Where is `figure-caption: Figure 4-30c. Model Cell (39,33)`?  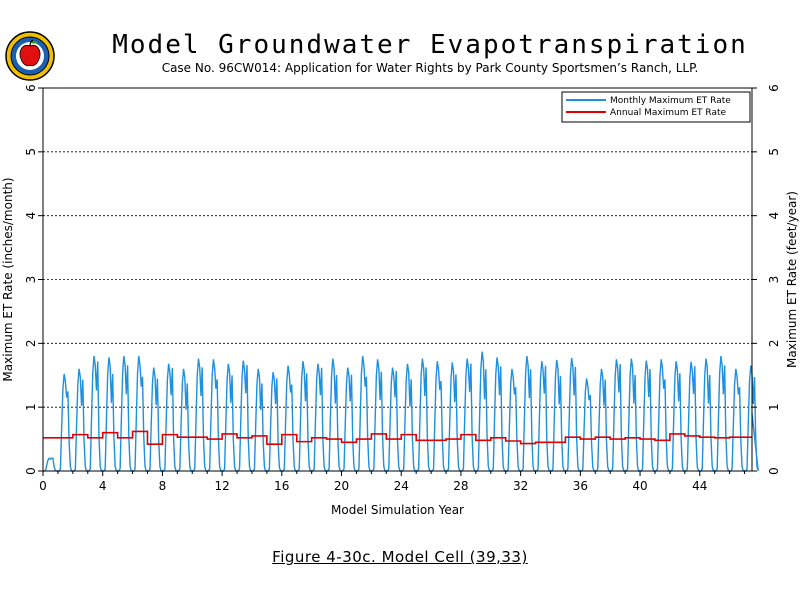 figure-caption: Figure 4-30c. Model Cell (39,33) is located at coordinates (400, 557).